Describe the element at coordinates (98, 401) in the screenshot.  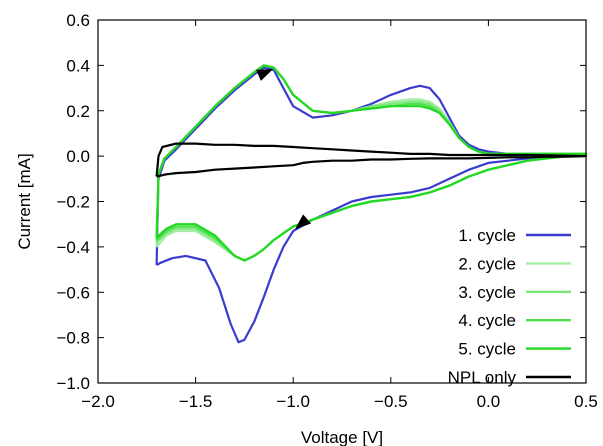
I see `x-tick-label: −2.0` at that location.